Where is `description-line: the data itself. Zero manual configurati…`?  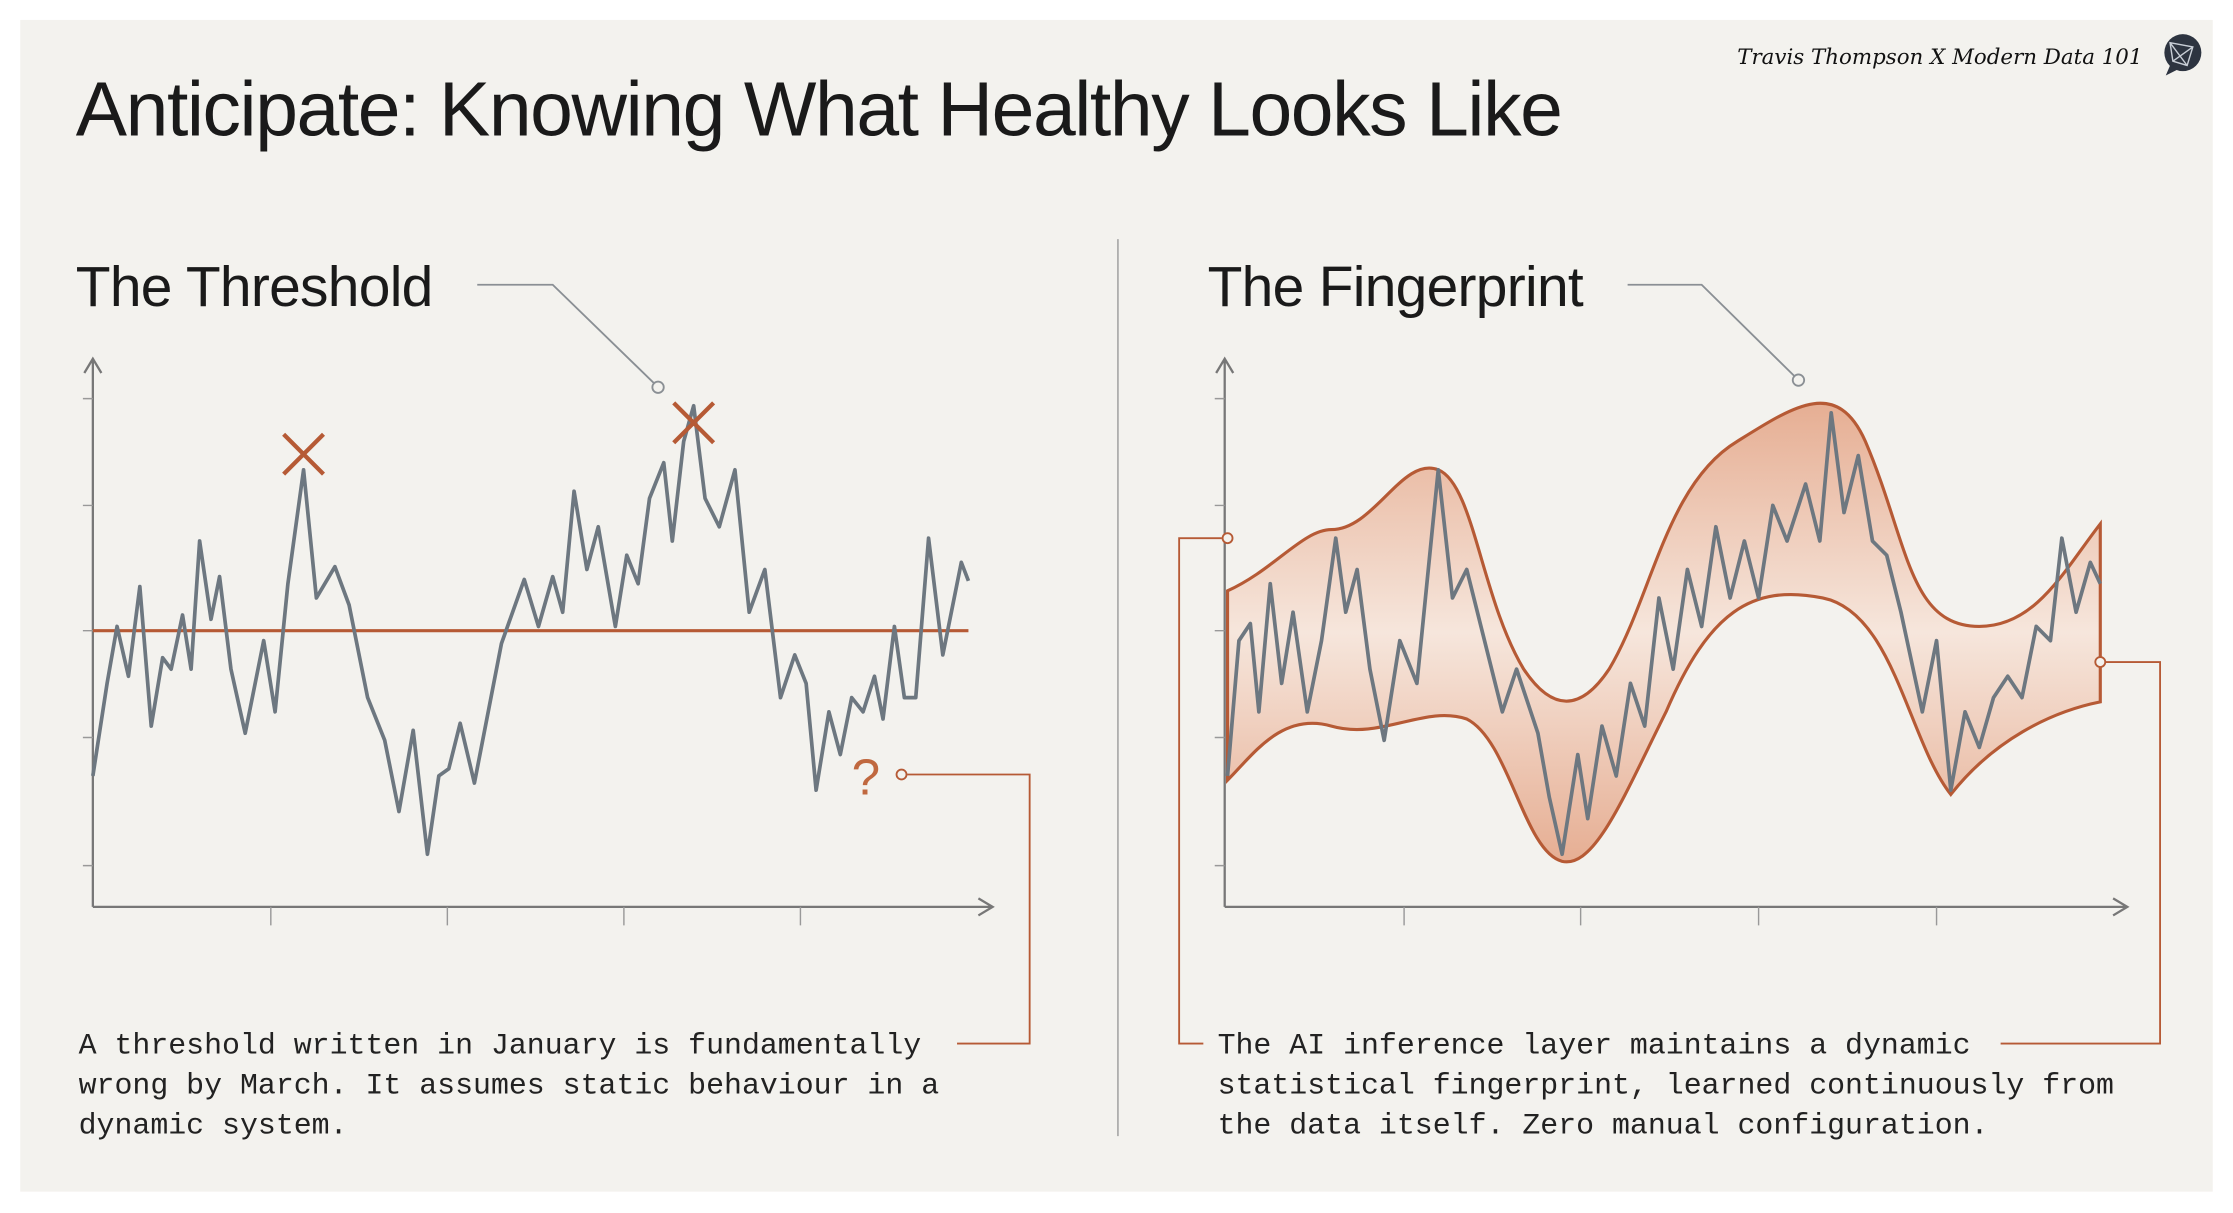 description-line: the data itself. Zero manual configurati… is located at coordinates (1603, 1125).